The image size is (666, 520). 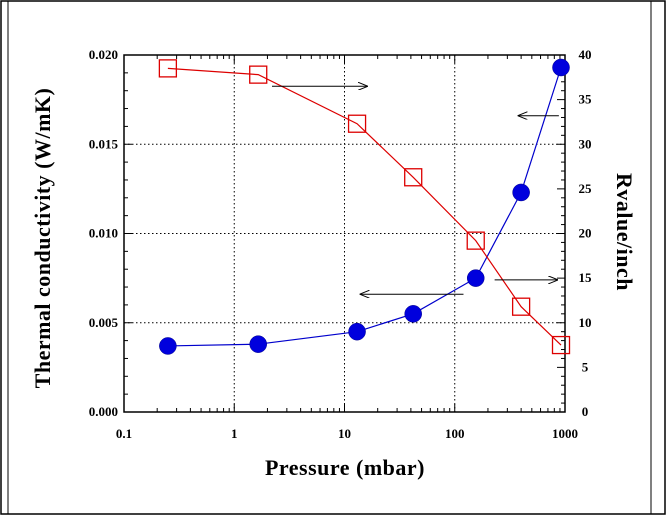 I want to click on y-left-tick-label: 0.015, so click(x=104, y=143).